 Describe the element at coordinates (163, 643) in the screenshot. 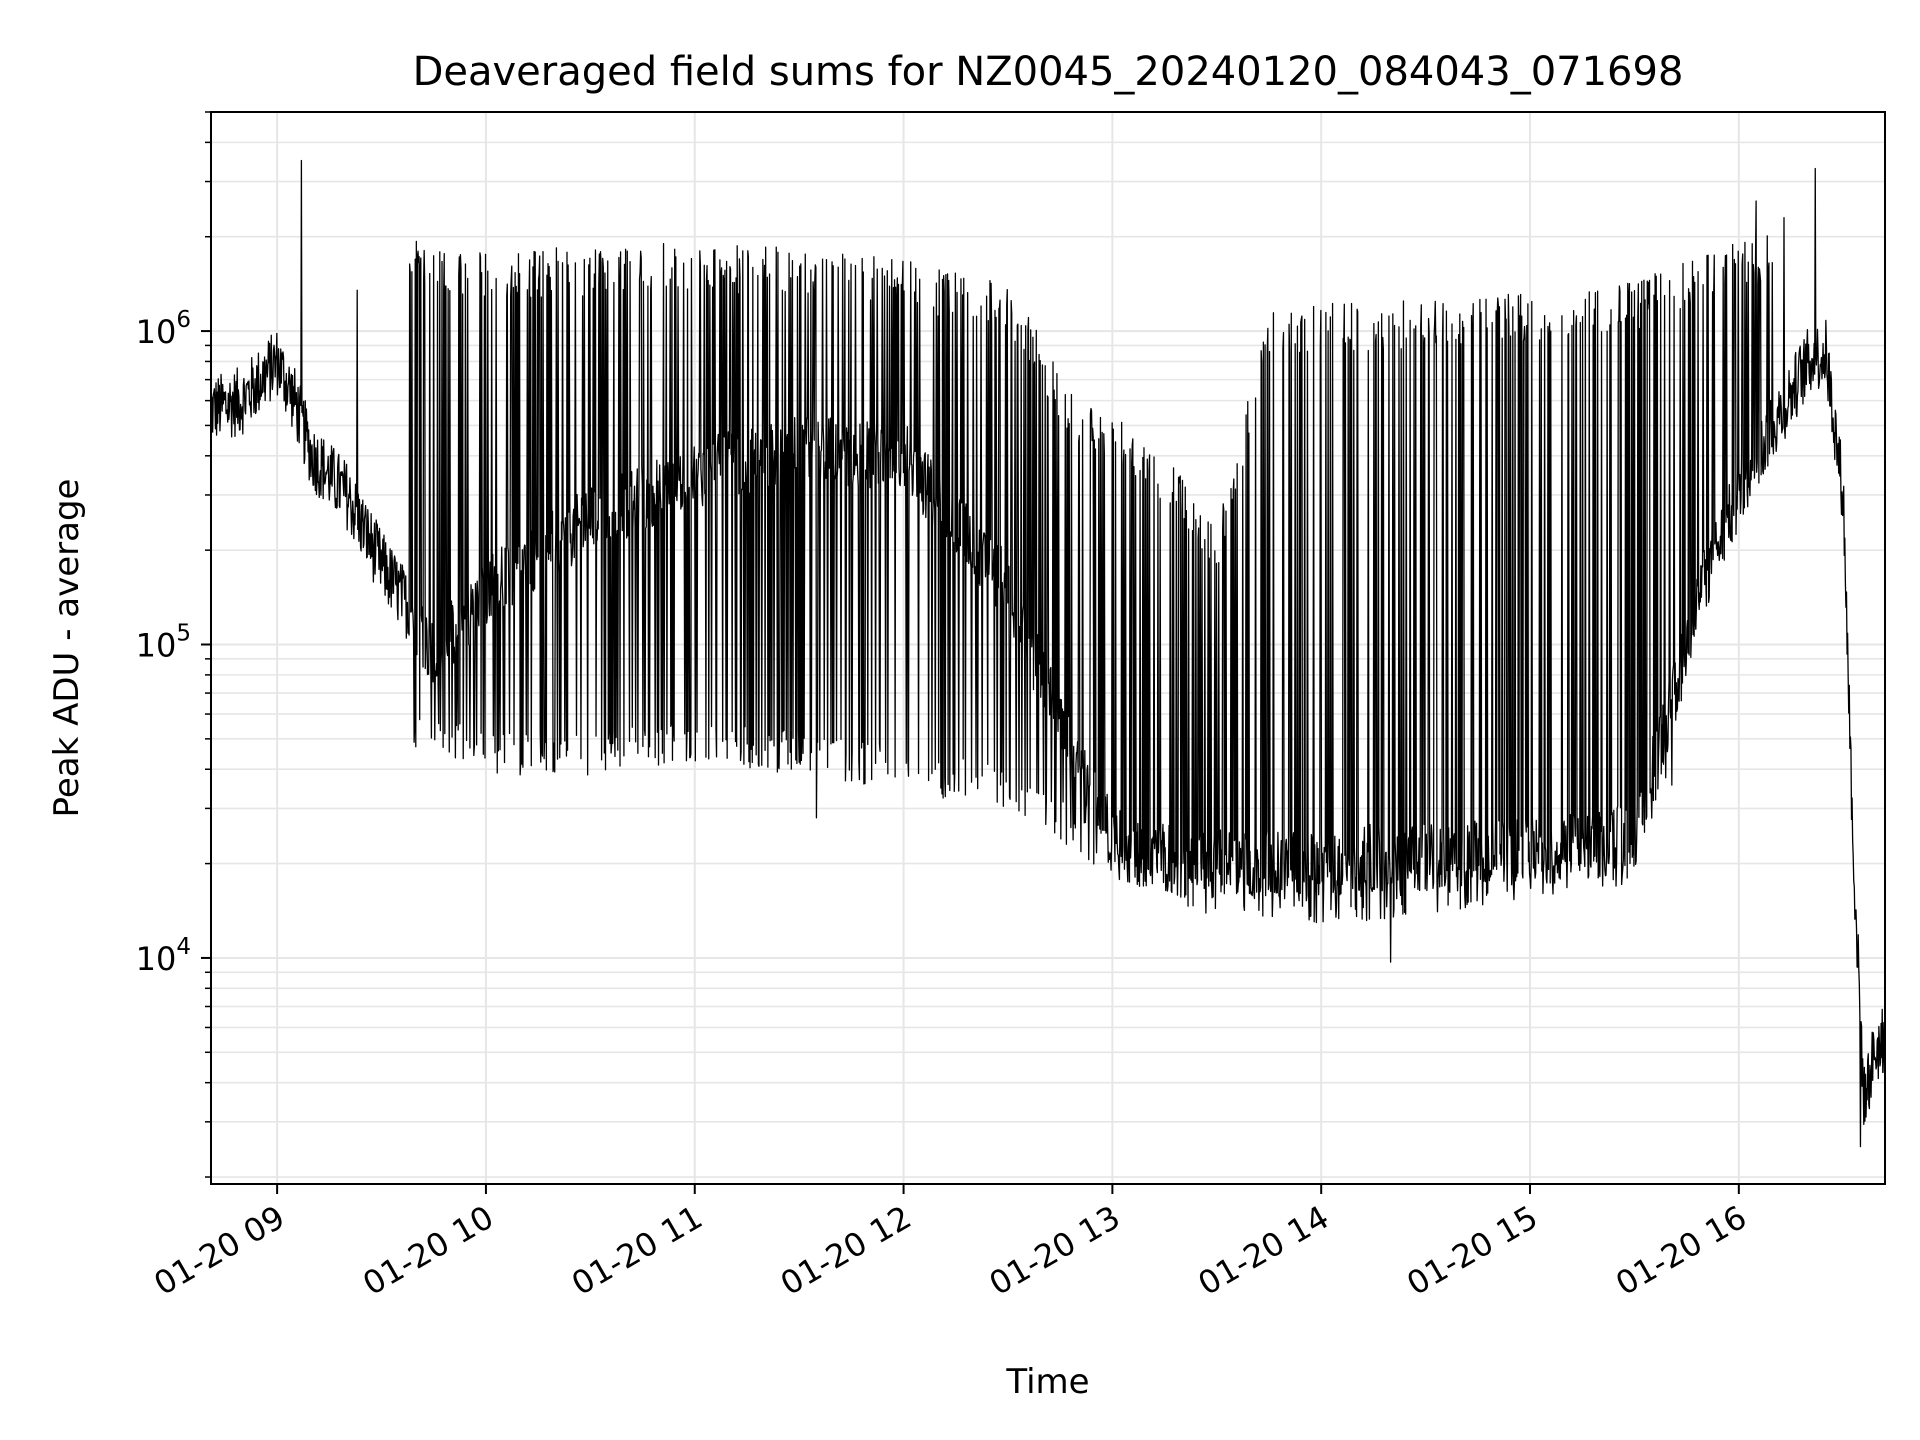

I see `y-tick-label: 10⁵` at that location.